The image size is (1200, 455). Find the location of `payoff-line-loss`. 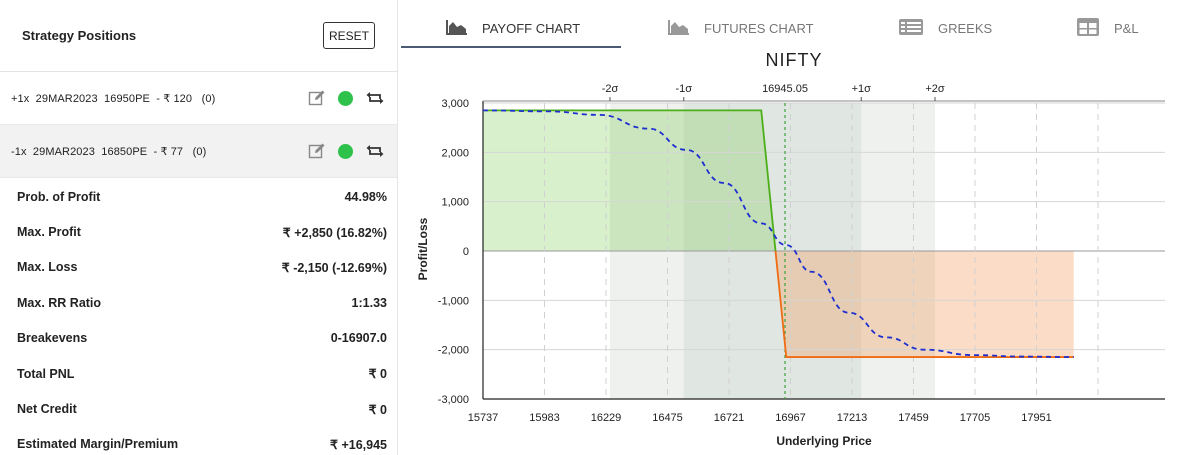

payoff-line-loss is located at coordinates (924, 304).